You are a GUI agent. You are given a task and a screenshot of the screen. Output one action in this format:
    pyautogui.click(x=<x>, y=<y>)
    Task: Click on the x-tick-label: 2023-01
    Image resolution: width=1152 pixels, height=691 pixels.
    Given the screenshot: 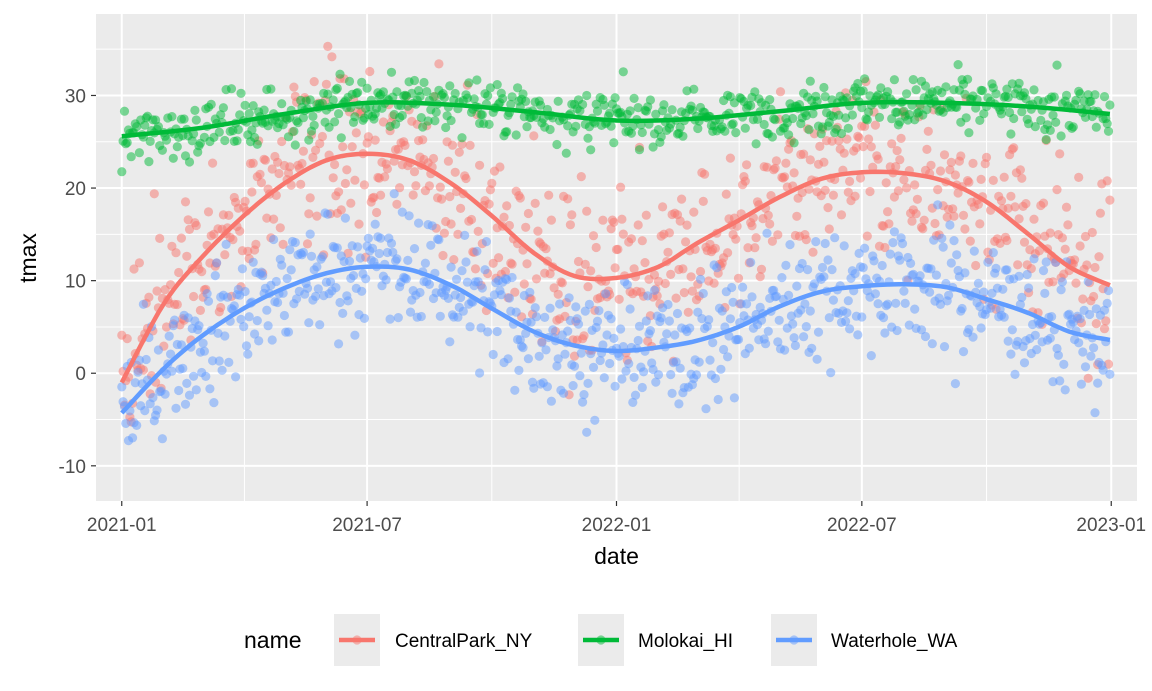 What is the action you would take?
    pyautogui.click(x=1111, y=525)
    